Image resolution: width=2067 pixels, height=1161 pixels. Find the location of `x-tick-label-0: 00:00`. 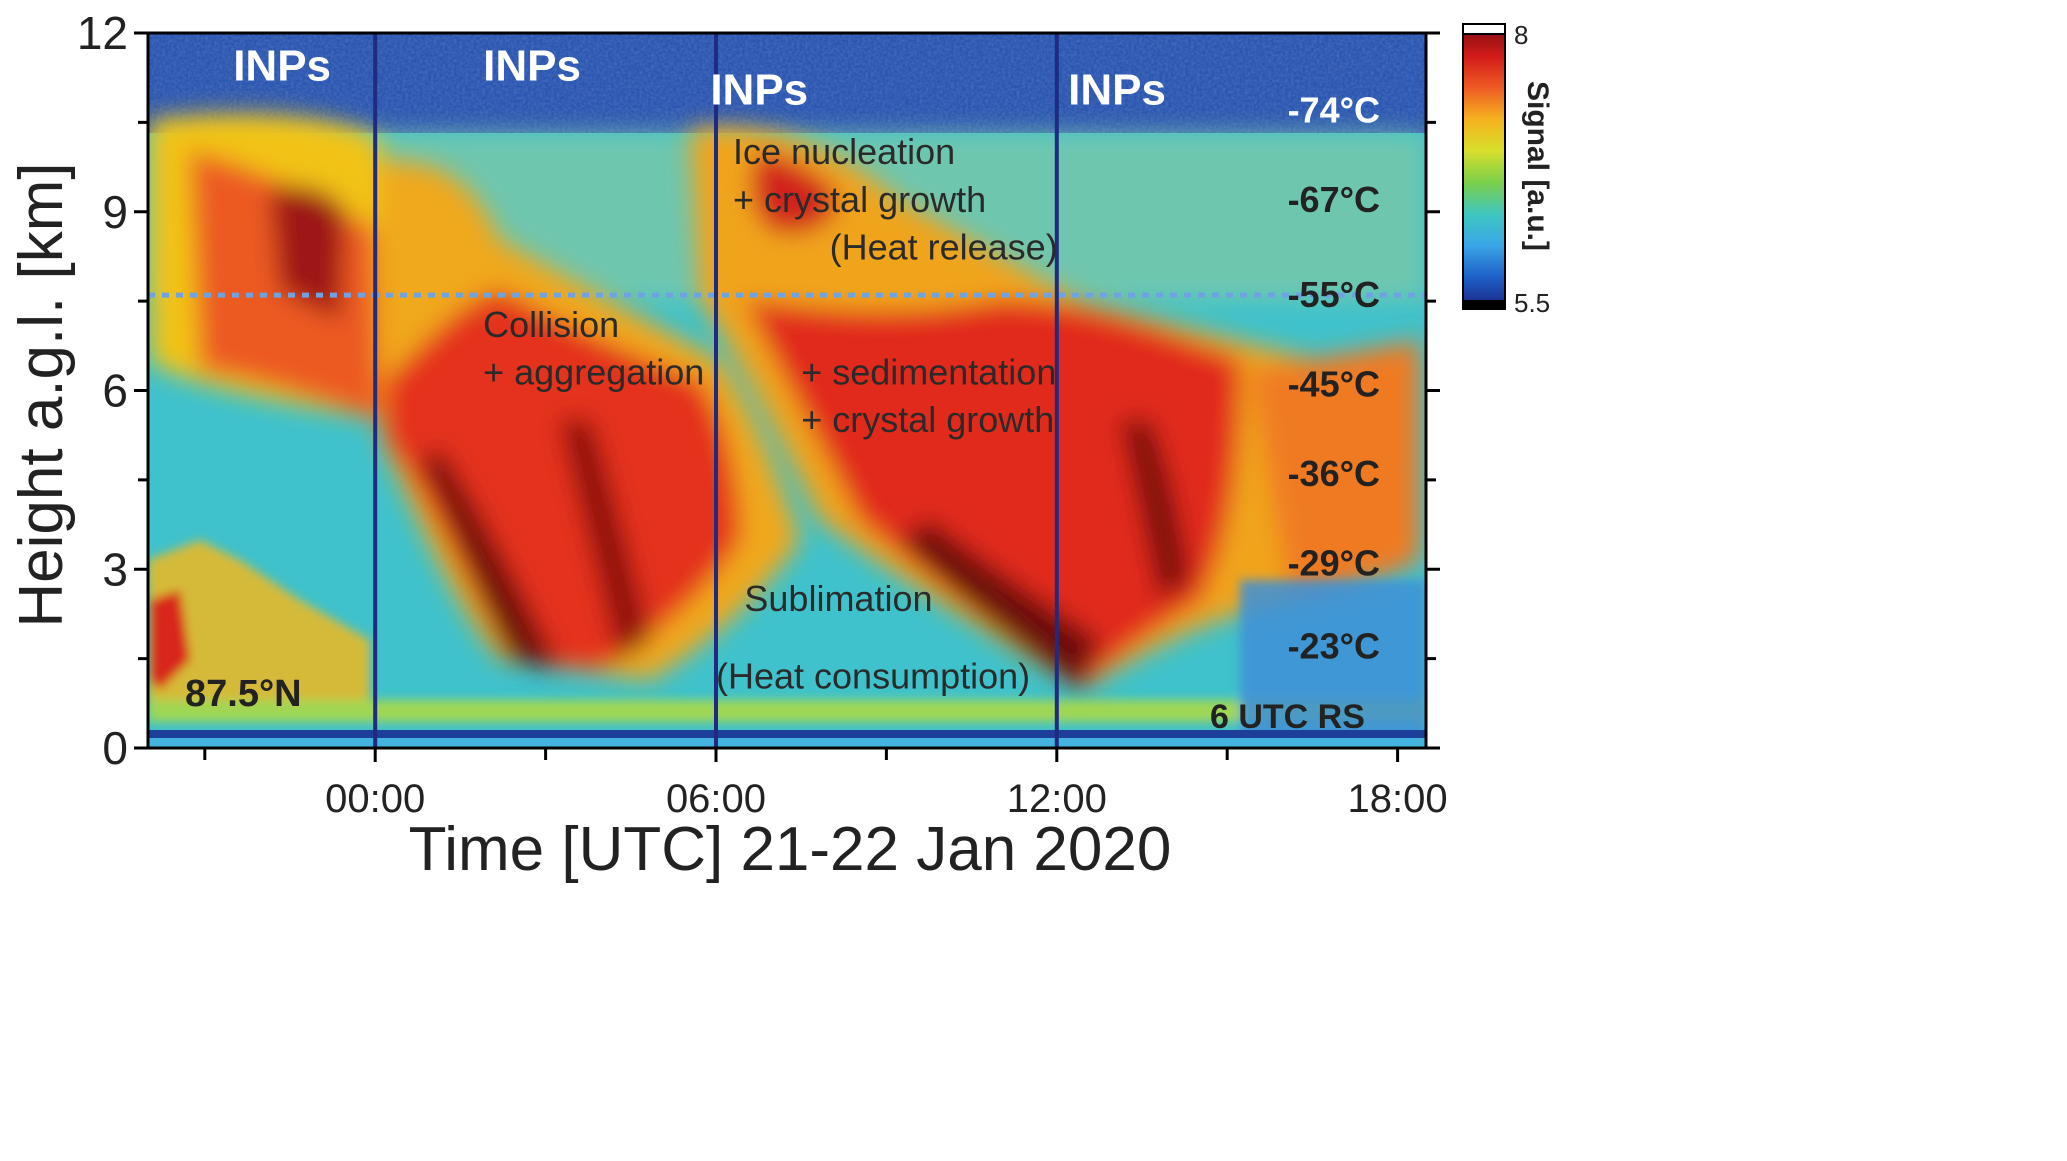

x-tick-label-0: 00:00 is located at coordinates (375, 799).